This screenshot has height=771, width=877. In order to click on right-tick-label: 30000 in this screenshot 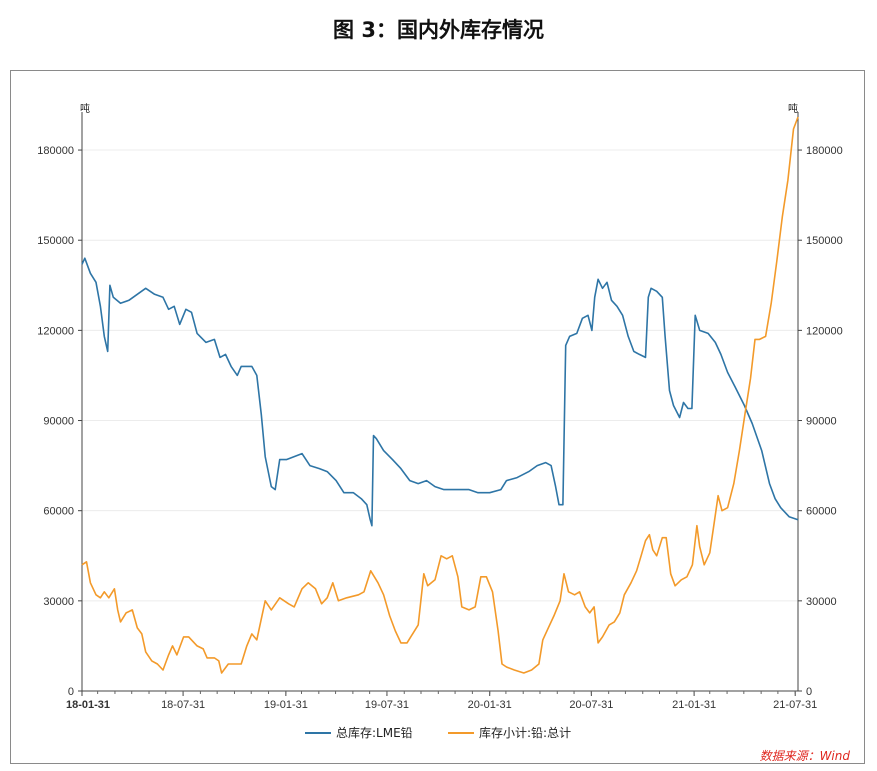, I will do `click(821, 602)`.